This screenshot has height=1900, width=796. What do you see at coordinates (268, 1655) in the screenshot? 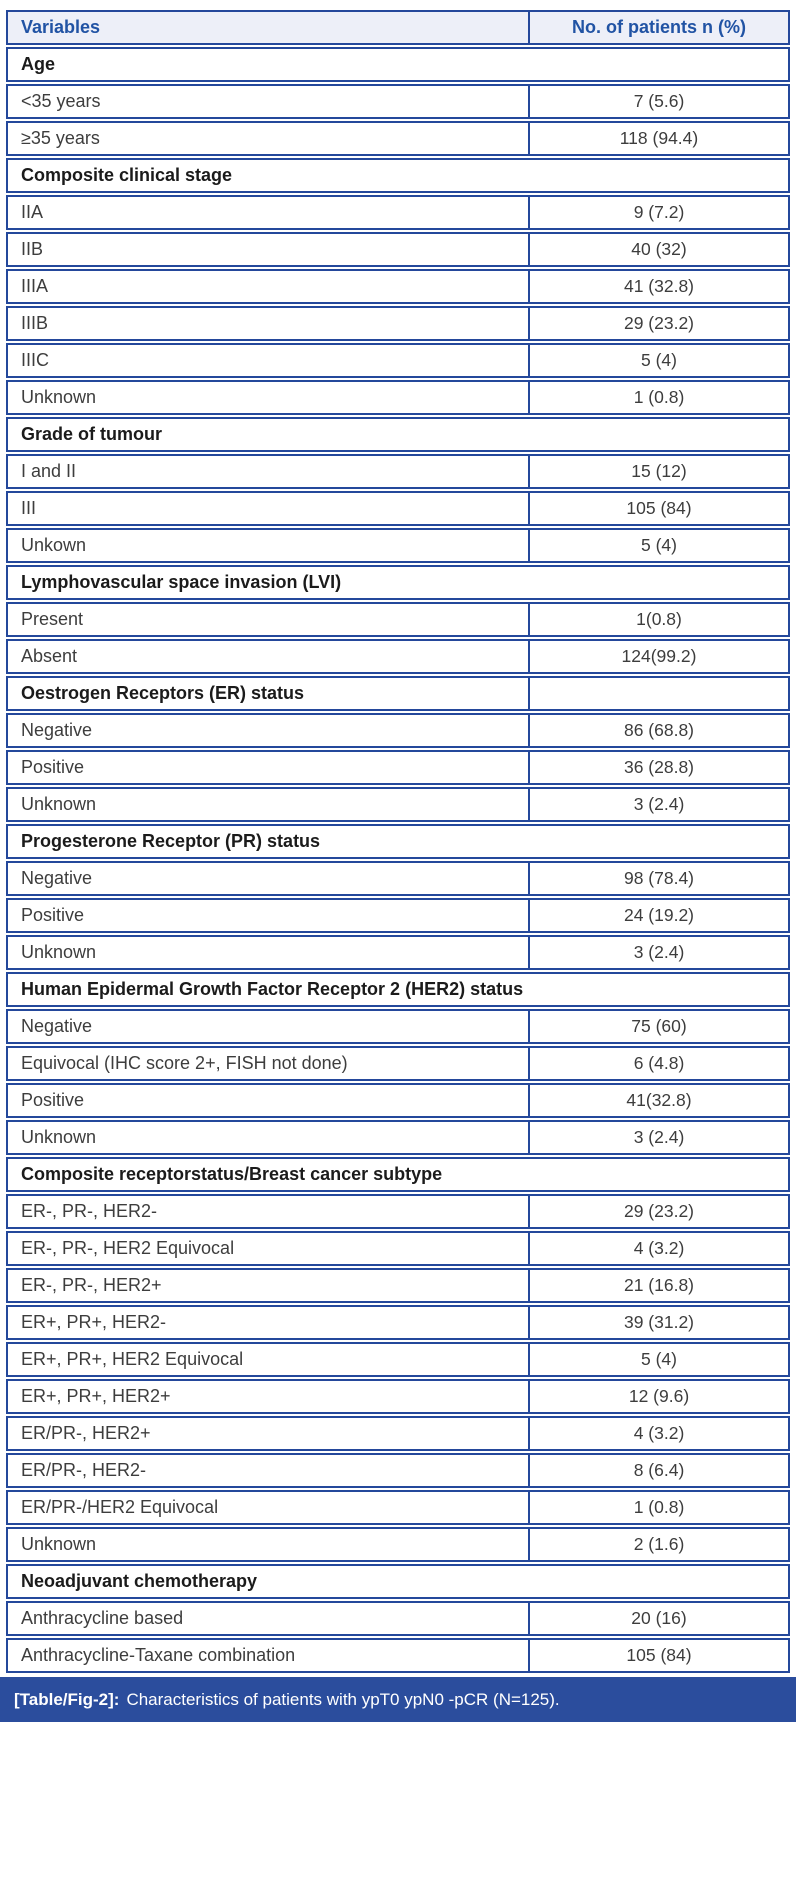
I see `row-label: Anthracycline-Taxane combination` at bounding box center [268, 1655].